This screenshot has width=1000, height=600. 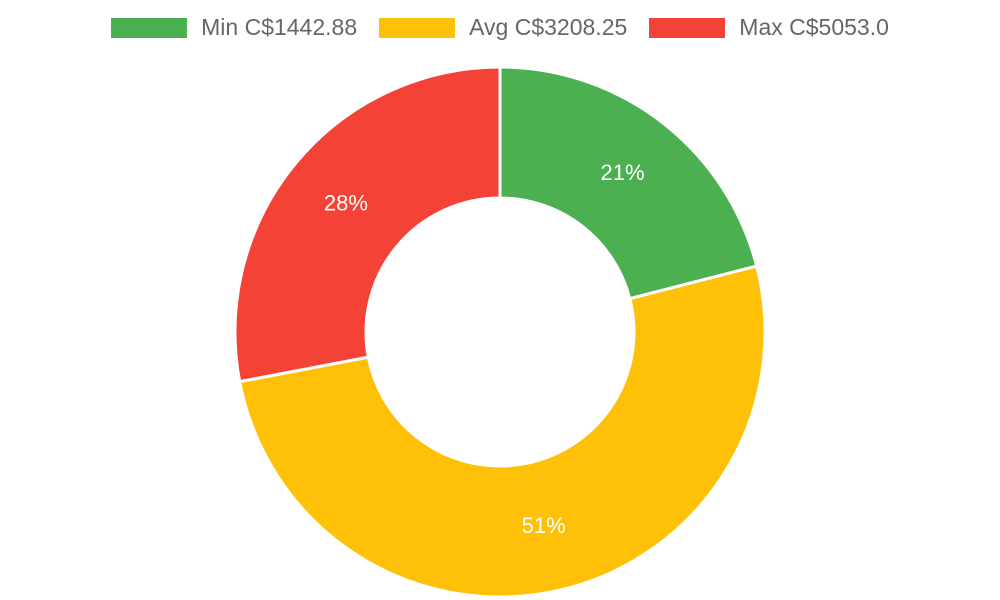 I want to click on legend-swatch-avg, so click(x=417, y=27).